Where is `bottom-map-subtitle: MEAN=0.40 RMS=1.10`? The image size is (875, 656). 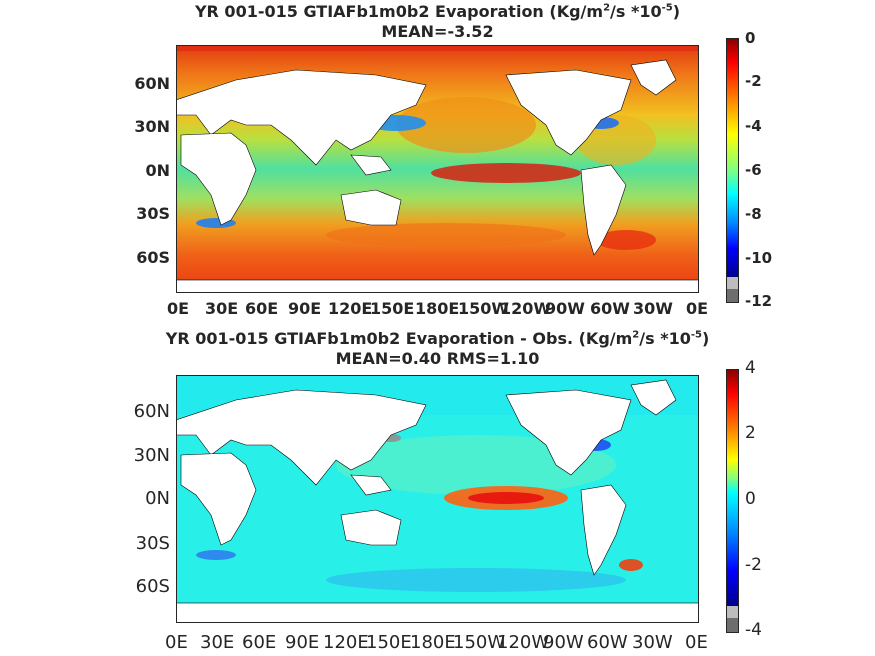 bottom-map-subtitle: MEAN=0.40 RMS=1.10 is located at coordinates (437, 358).